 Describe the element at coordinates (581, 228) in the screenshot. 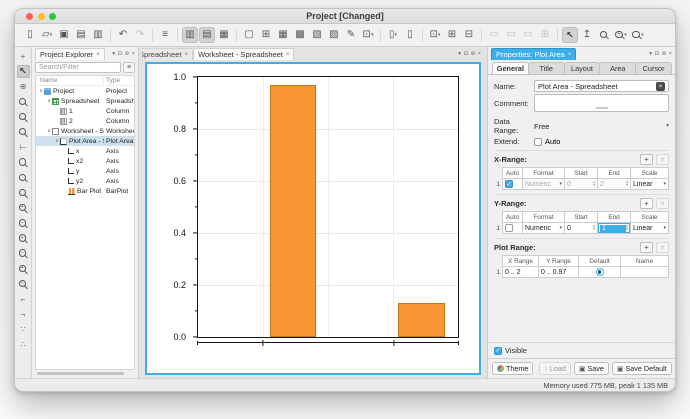

I see `y-range-start-spinbox: 0 ▴ ▾` at that location.